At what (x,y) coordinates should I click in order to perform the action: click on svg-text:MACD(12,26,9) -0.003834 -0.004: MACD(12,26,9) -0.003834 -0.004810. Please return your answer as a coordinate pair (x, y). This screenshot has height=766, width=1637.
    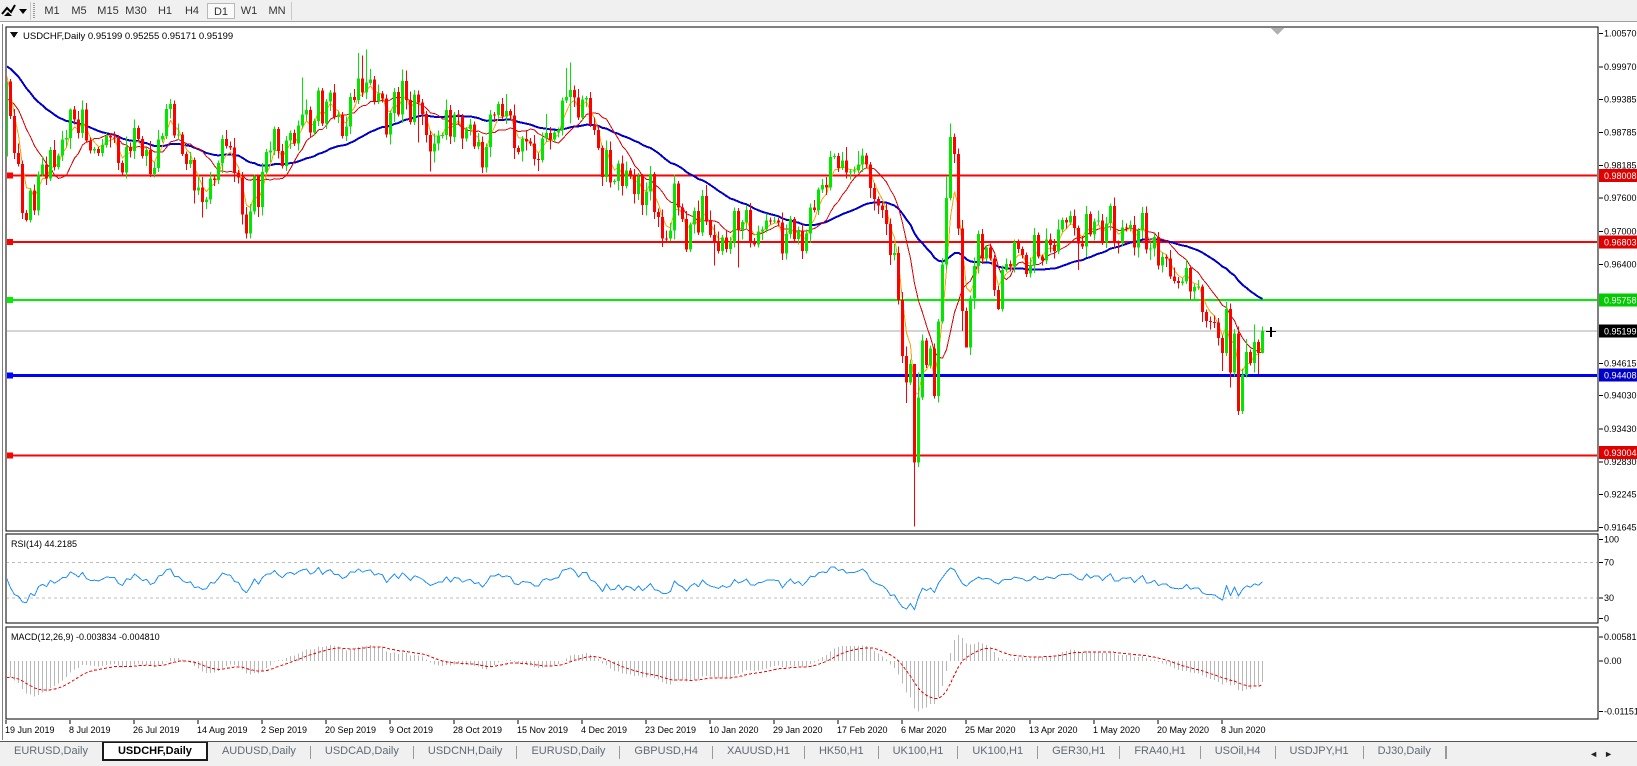
    Looking at the image, I should click on (85, 637).